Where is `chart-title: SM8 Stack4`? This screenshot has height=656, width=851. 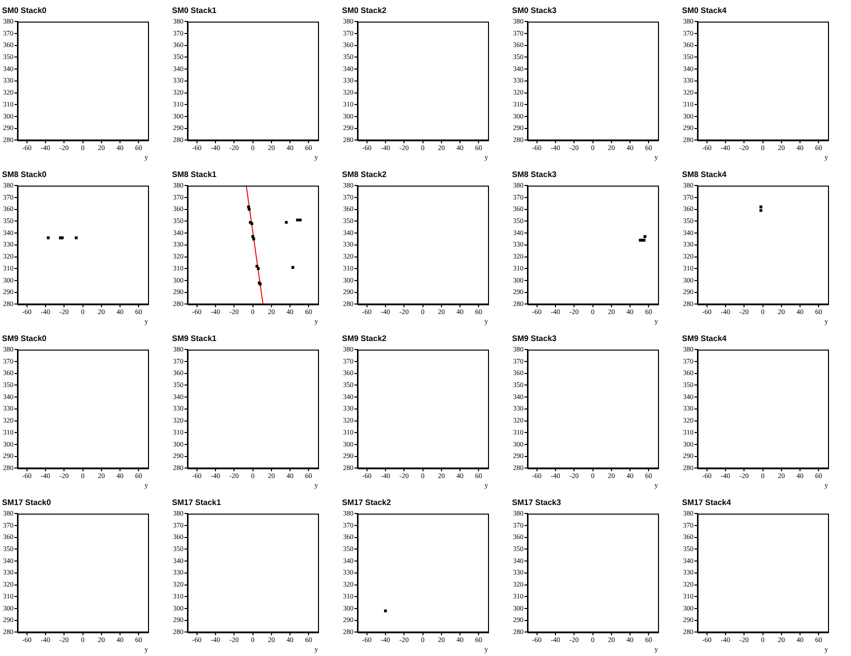
chart-title: SM8 Stack4 is located at coordinates (705, 175).